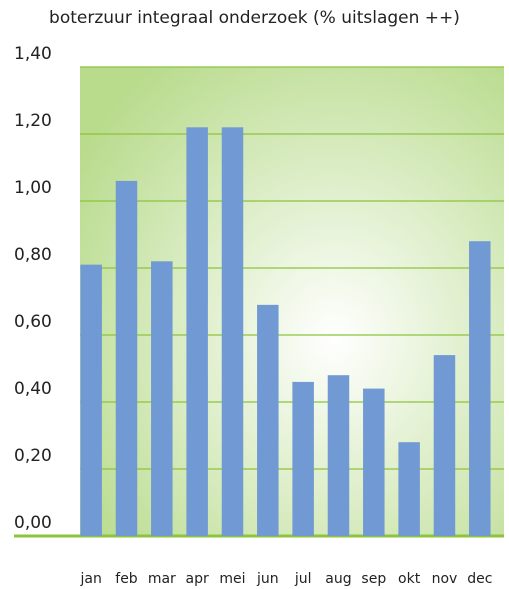  Describe the element at coordinates (374, 462) in the screenshot. I see `bar-sep` at that location.